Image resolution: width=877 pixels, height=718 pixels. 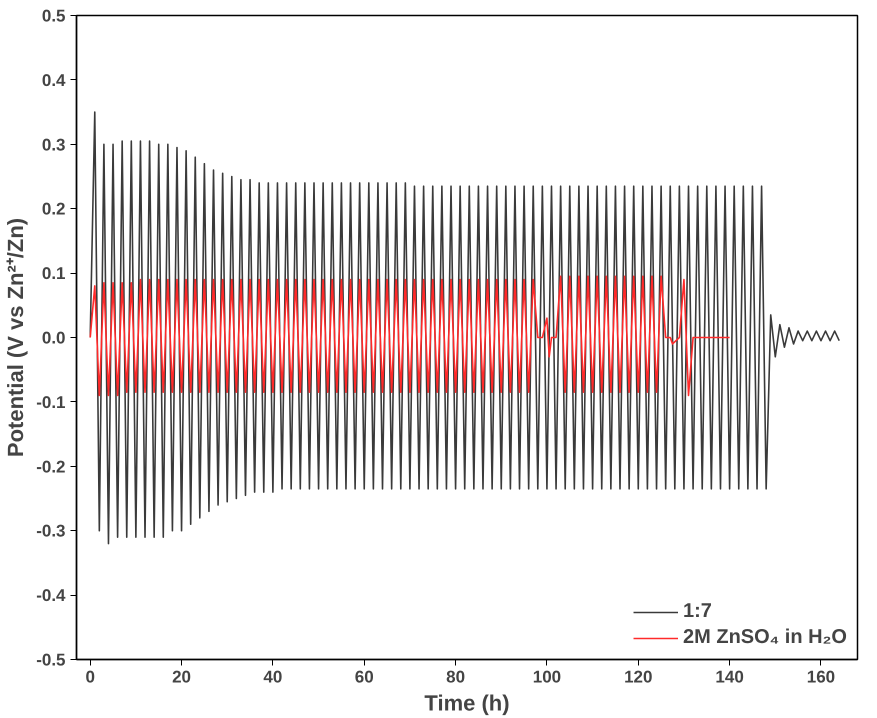 I want to click on legend-label: 1:7, so click(x=697, y=611).